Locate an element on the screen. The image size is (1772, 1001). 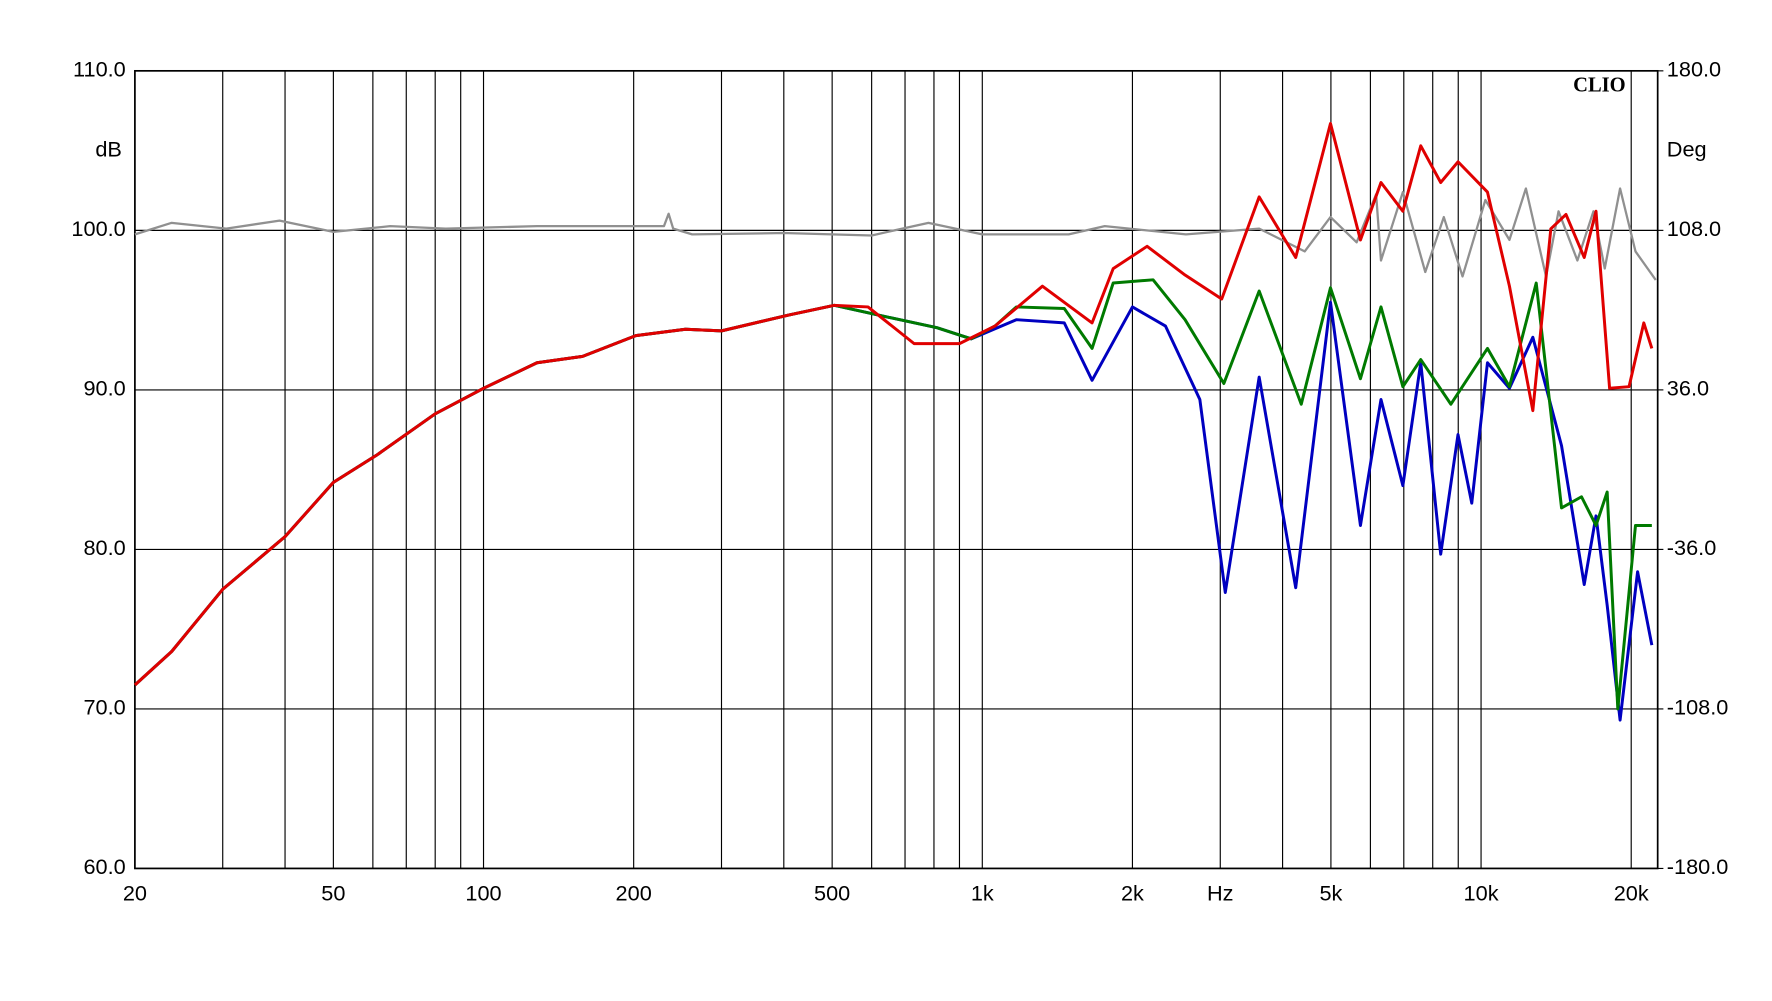
x-tick-label: 50 is located at coordinates (333, 892).